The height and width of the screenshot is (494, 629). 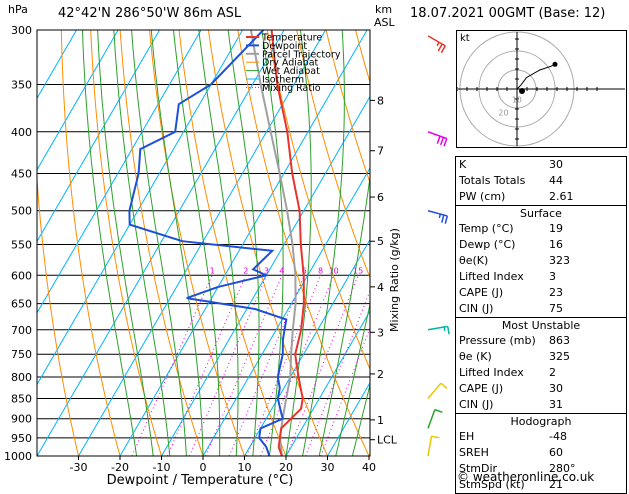 What do you see at coordinates (475, 356) in the screenshot?
I see `unstable-index-key: θe (K)` at bounding box center [475, 356].